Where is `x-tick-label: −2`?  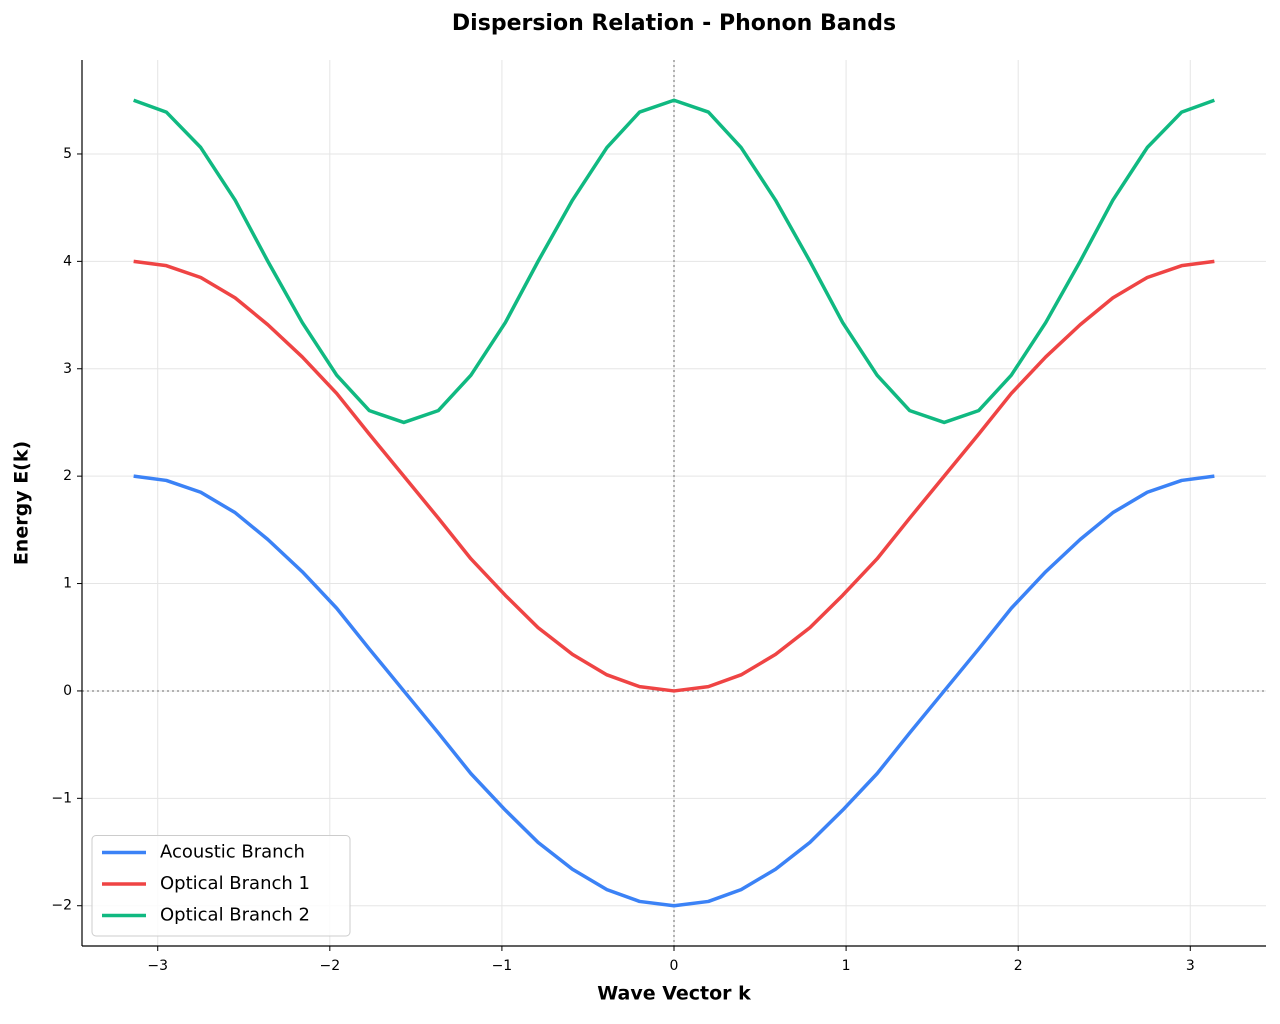 x-tick-label: −2 is located at coordinates (329, 966).